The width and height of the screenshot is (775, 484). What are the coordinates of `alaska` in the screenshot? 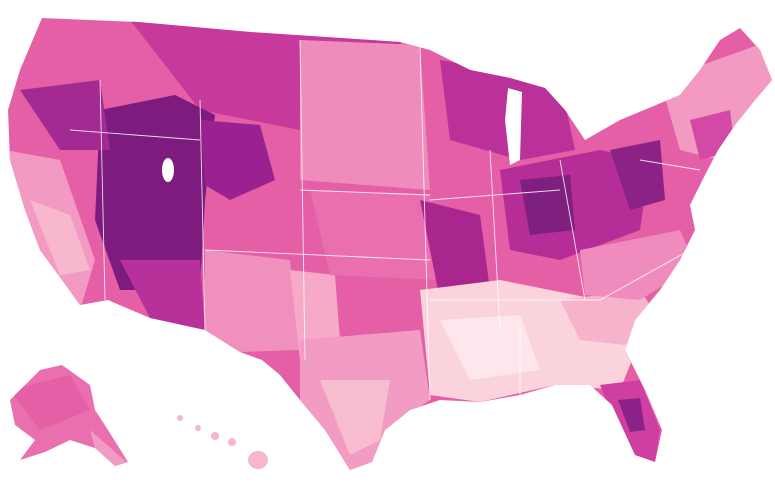 It's located at (69, 415).